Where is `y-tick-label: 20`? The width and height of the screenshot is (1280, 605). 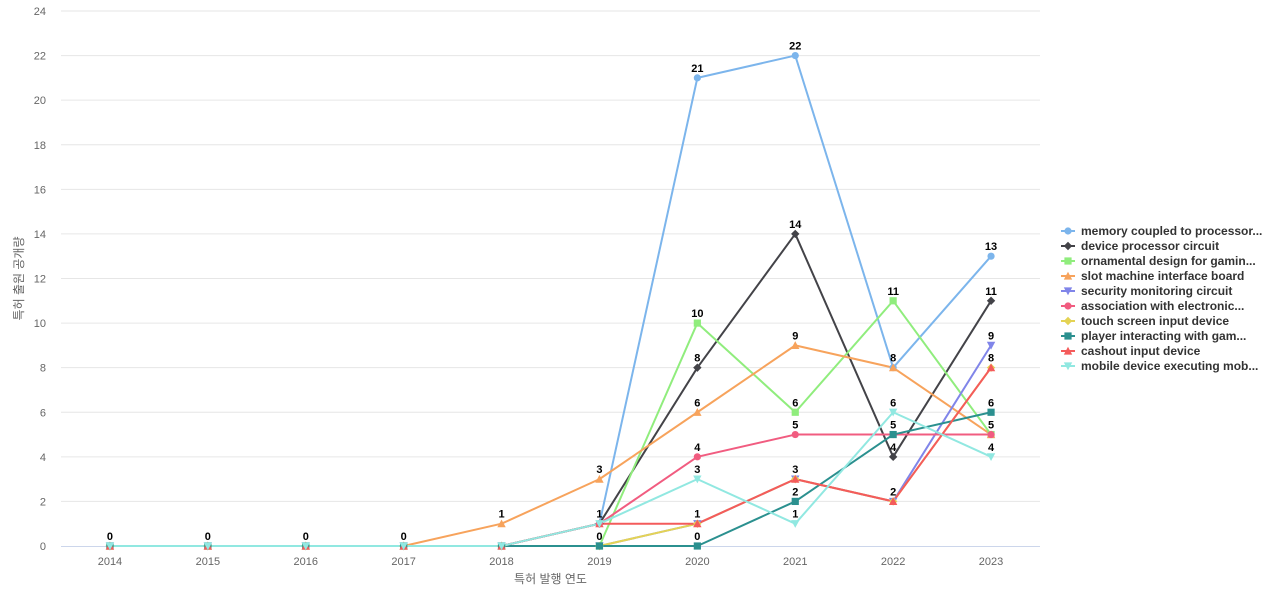 y-tick-label: 20 is located at coordinates (40, 101).